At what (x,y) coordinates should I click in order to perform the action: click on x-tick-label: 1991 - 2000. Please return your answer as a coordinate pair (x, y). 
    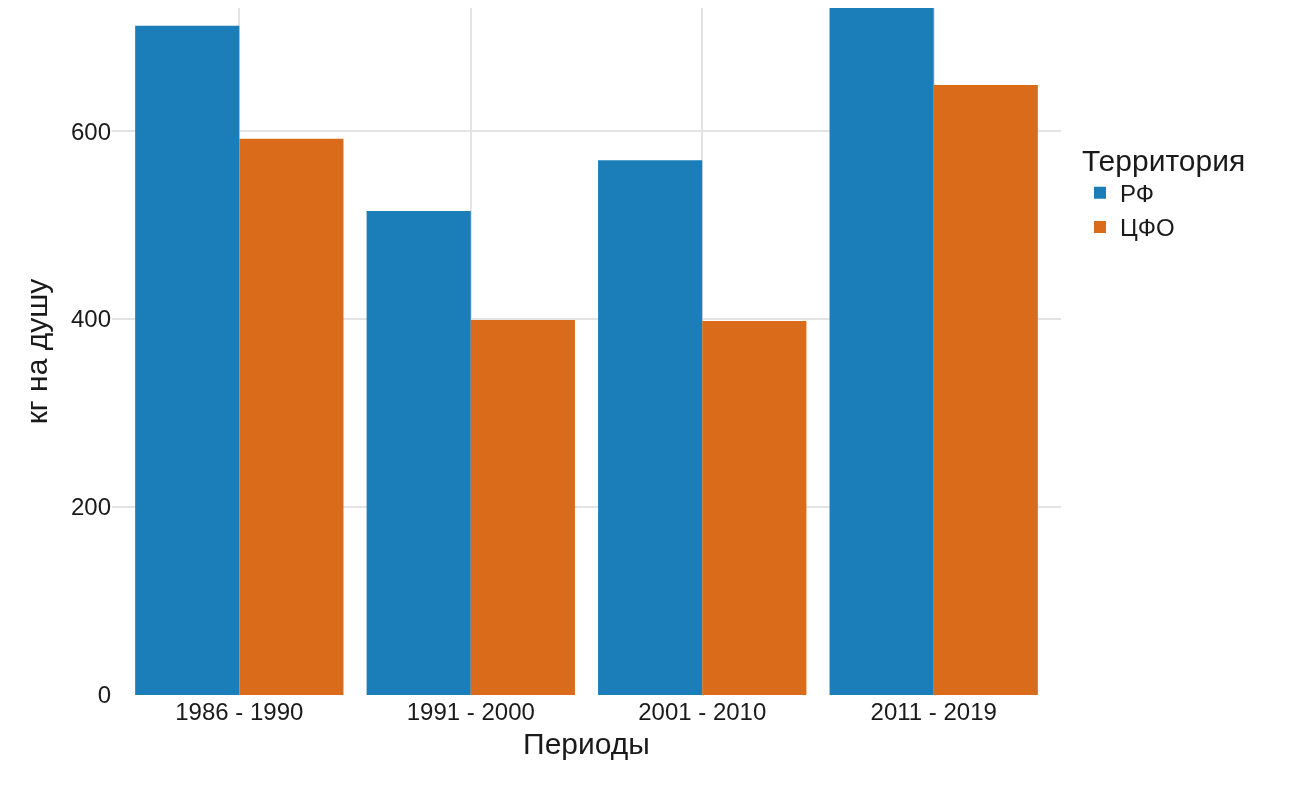
    Looking at the image, I should click on (470, 711).